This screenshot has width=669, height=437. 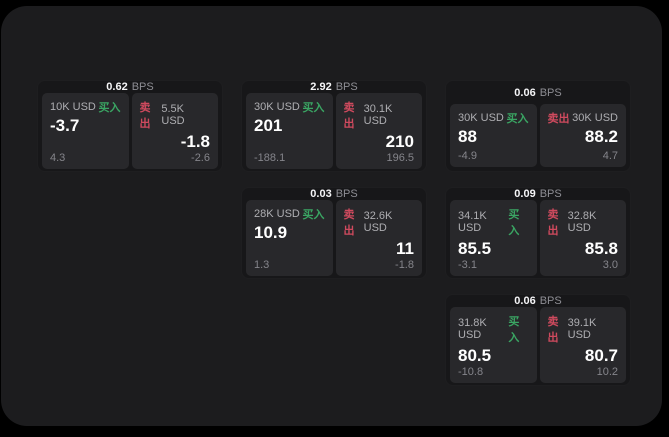 What do you see at coordinates (65, 125) in the screenshot?
I see `buy-price: -3.7` at bounding box center [65, 125].